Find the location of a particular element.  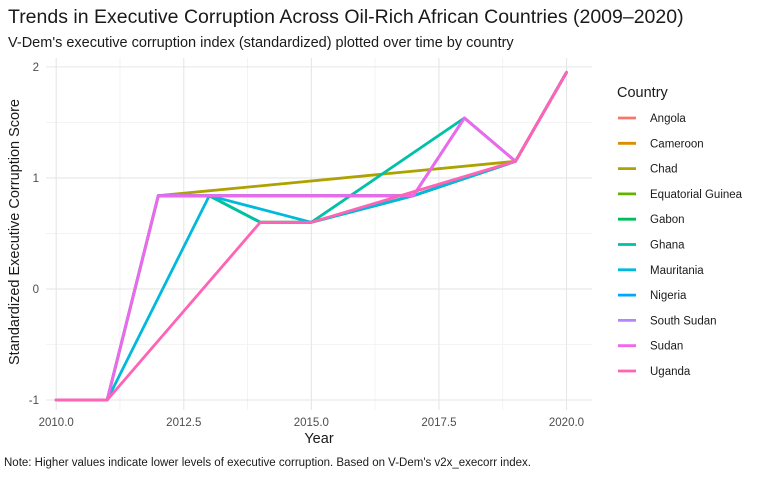

legend-label: Cameroon is located at coordinates (677, 144).